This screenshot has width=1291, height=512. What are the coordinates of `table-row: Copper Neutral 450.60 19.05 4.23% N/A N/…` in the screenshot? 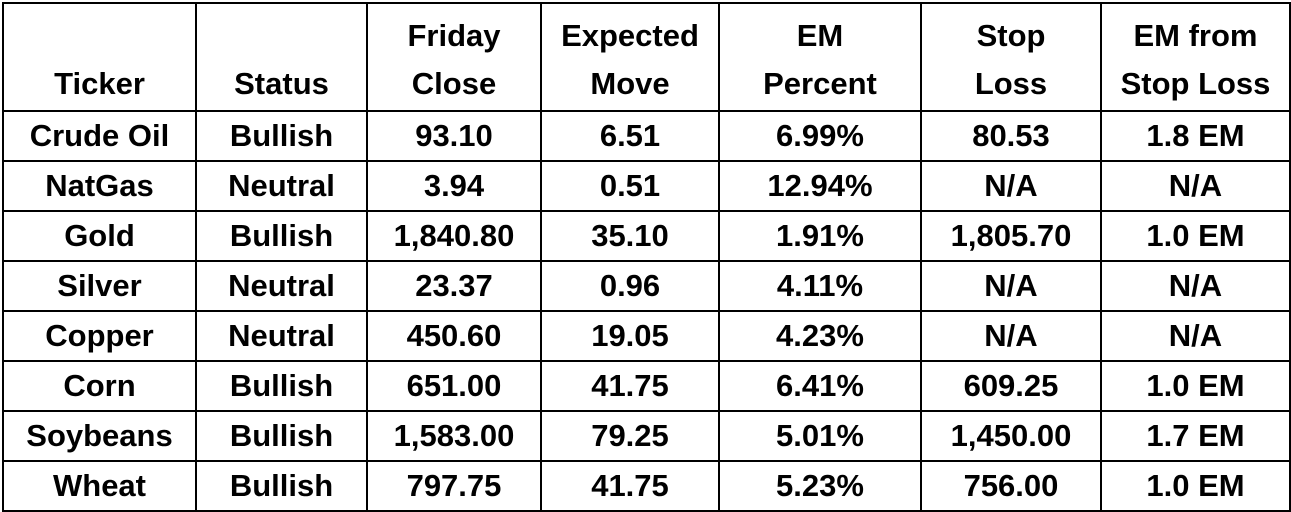 It's located at (646, 336).